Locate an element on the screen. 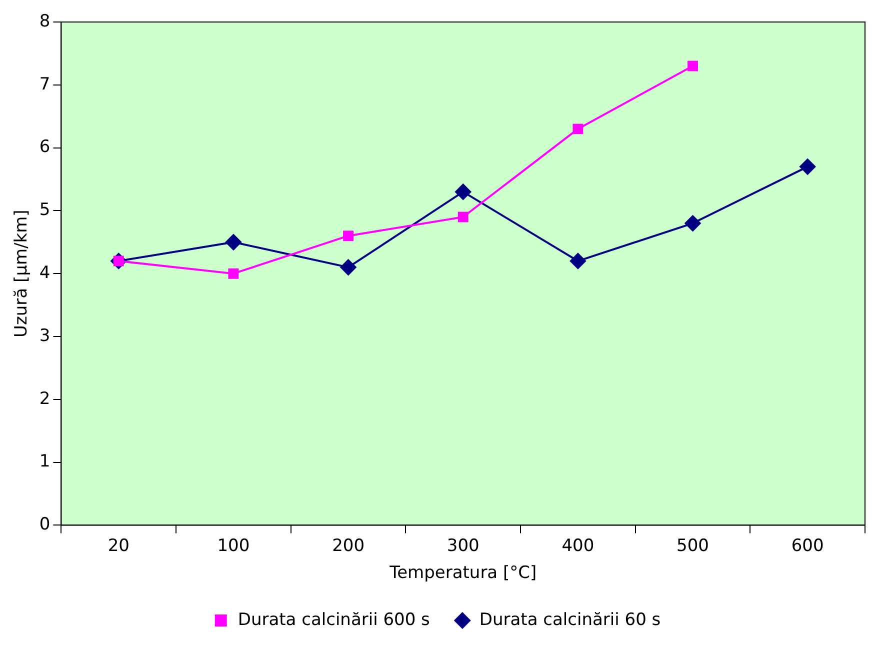 The image size is (885, 647). legend-label: Durata calcinării 600 s is located at coordinates (334, 620).